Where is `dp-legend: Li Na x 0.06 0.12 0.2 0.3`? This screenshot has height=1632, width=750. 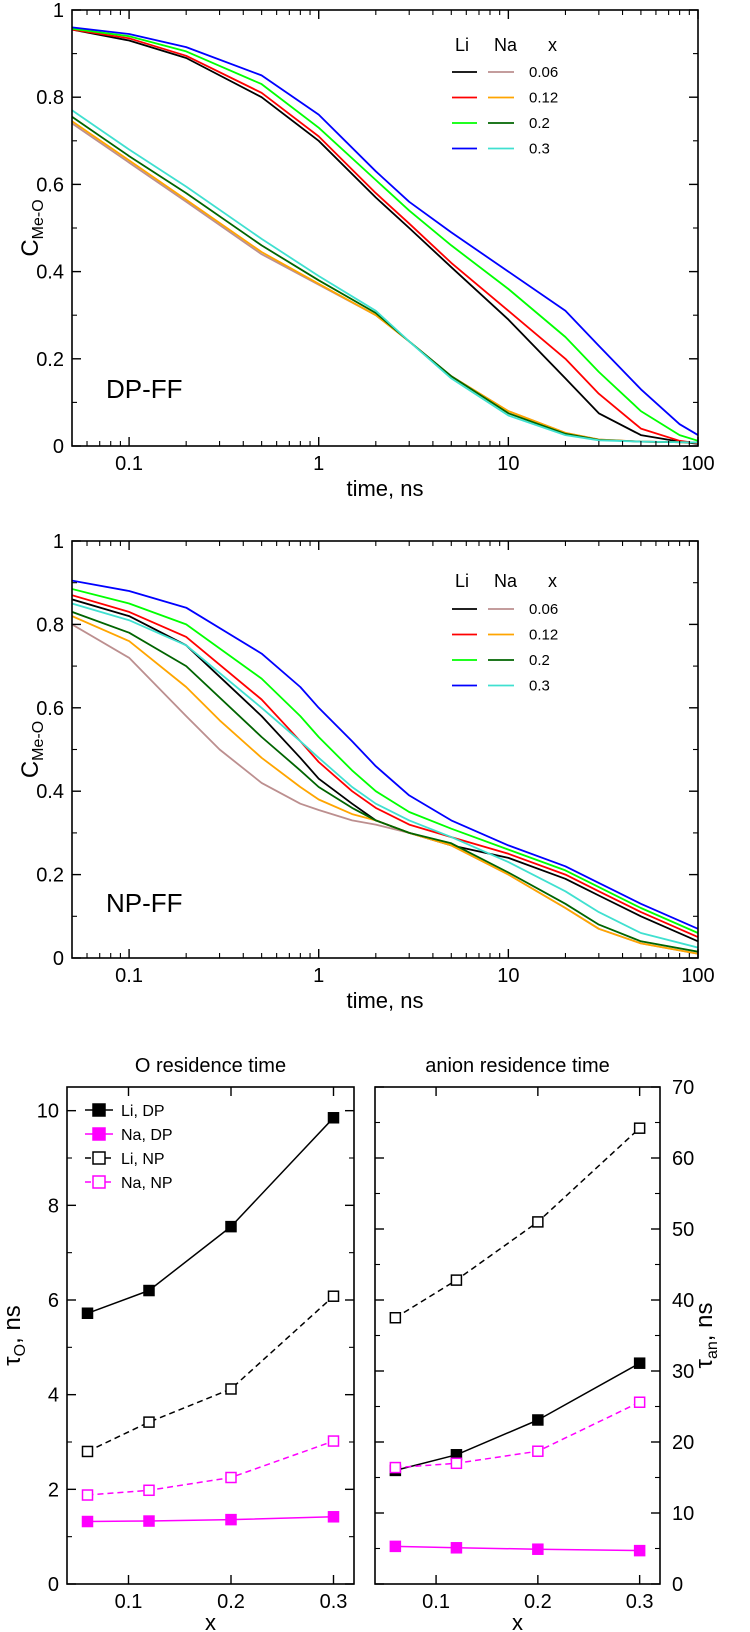
dp-legend: Li Na x 0.06 0.12 0.2 0.3 is located at coordinates (505, 96).